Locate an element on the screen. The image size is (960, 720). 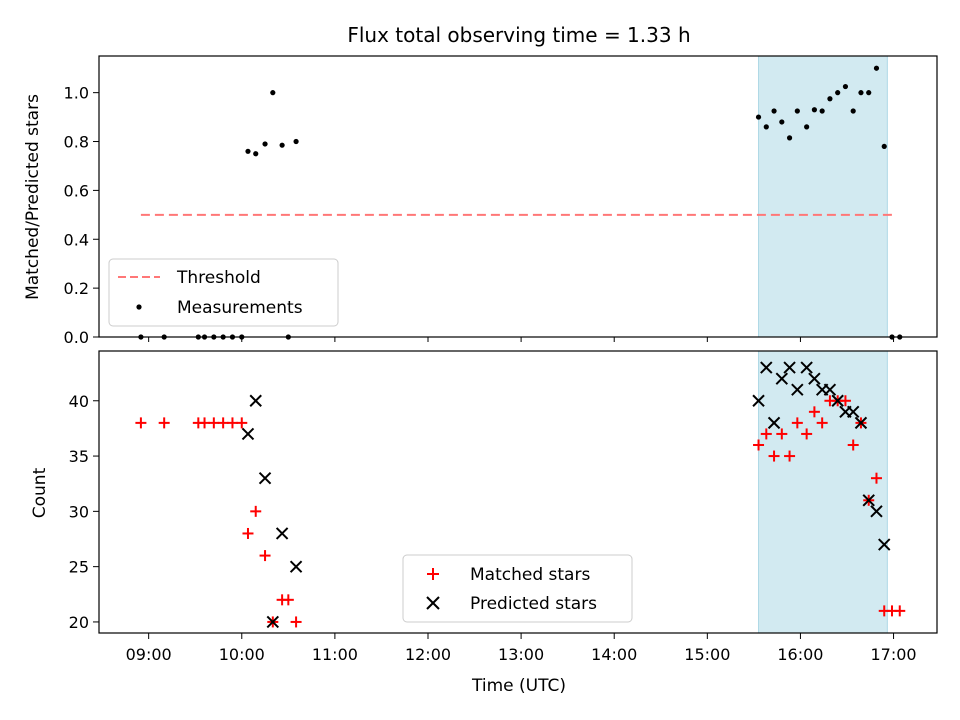
top-observing-interval-shade is located at coordinates (823, 196).